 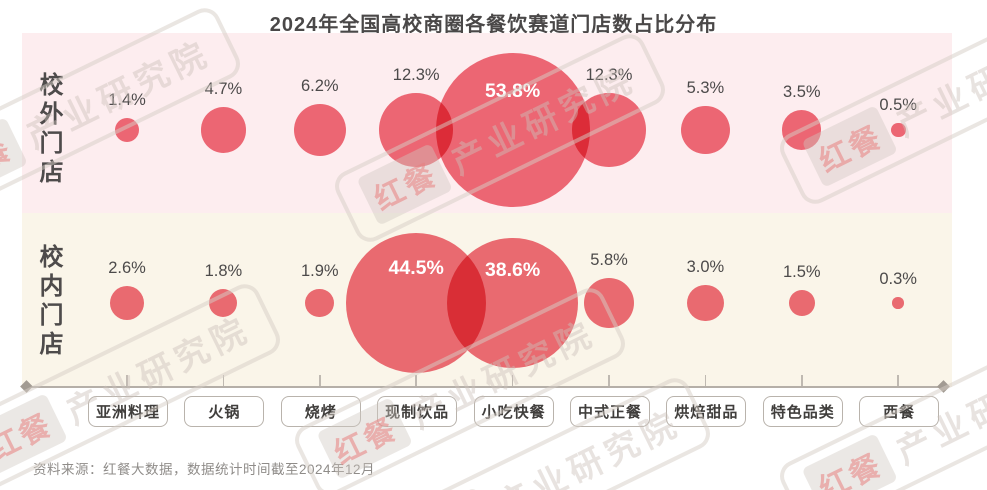 What do you see at coordinates (545, 431) in the screenshot?
I see `watermark-stamp: 红餐 产业研究院` at bounding box center [545, 431].